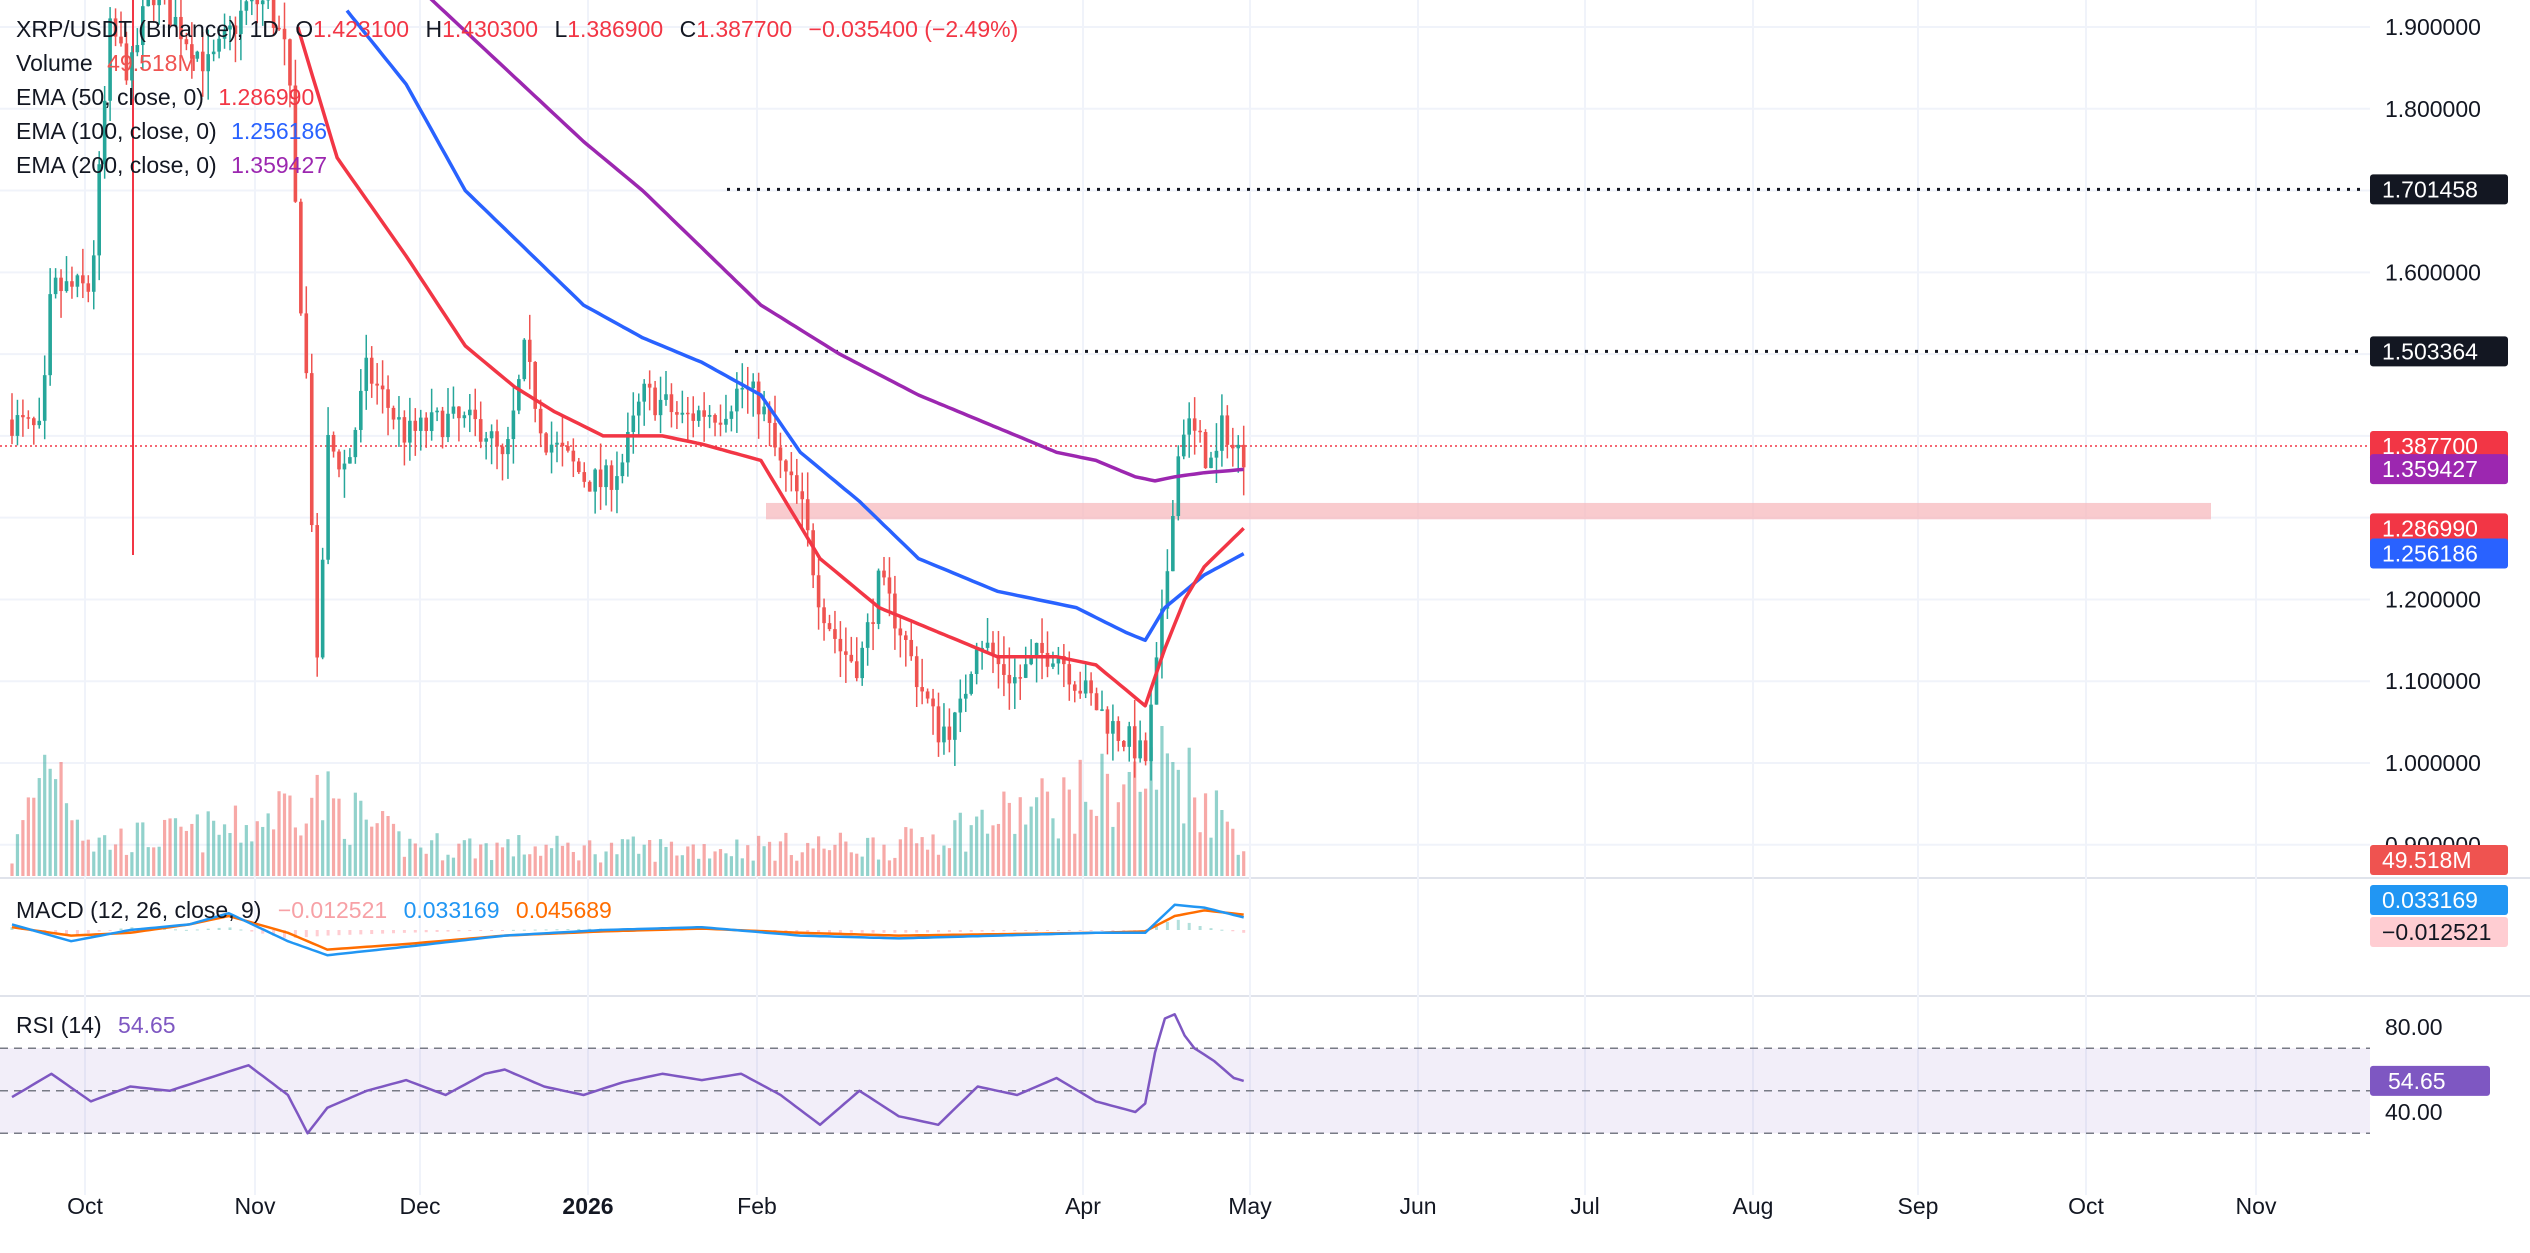 This screenshot has width=2530, height=1253. What do you see at coordinates (757, 1206) in the screenshot?
I see `x-tick-label: Feb` at bounding box center [757, 1206].